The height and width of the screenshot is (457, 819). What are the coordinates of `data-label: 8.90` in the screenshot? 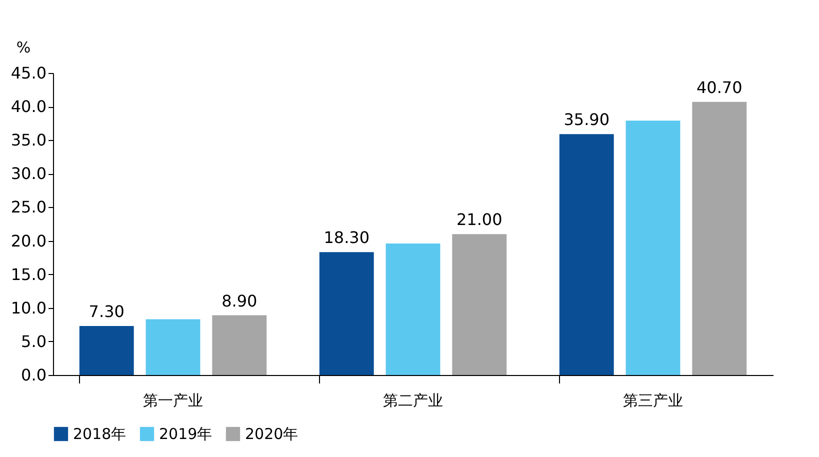 It's located at (240, 300).